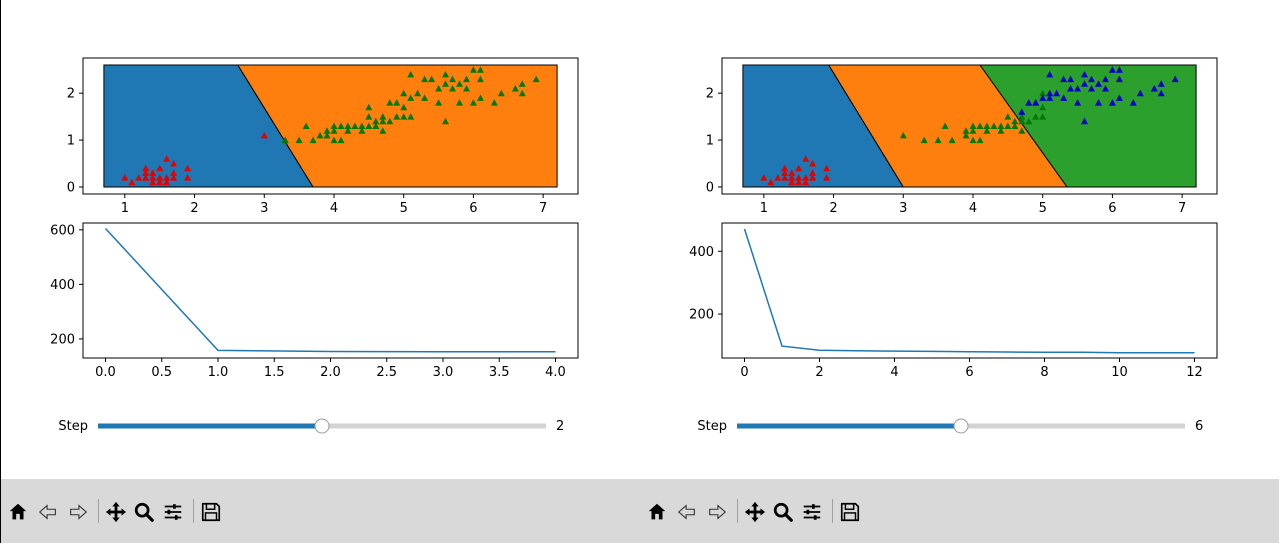 This screenshot has height=543, width=1279. What do you see at coordinates (105, 372) in the screenshot?
I see `x-tick-label: 0.0` at bounding box center [105, 372].